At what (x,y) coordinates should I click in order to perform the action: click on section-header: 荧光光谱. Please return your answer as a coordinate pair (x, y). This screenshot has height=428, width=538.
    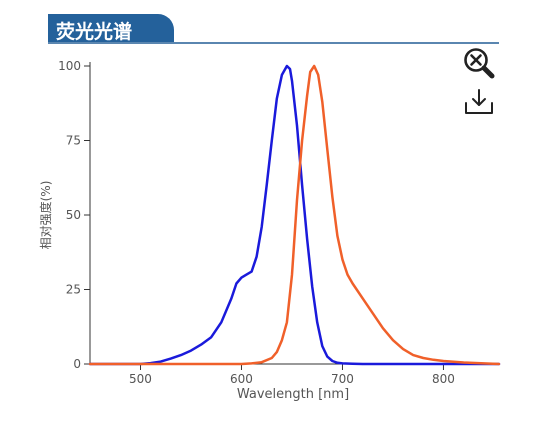
    Looking at the image, I should click on (273, 29).